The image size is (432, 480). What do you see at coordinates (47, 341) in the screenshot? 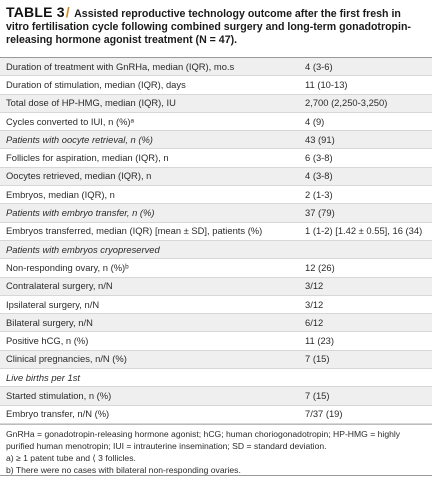
I see `row-label: Positive hCG, n (%)` at bounding box center [47, 341].